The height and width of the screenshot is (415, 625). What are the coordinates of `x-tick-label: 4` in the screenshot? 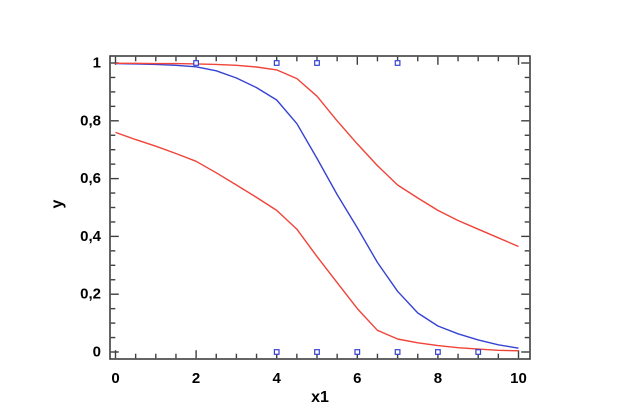 It's located at (277, 378).